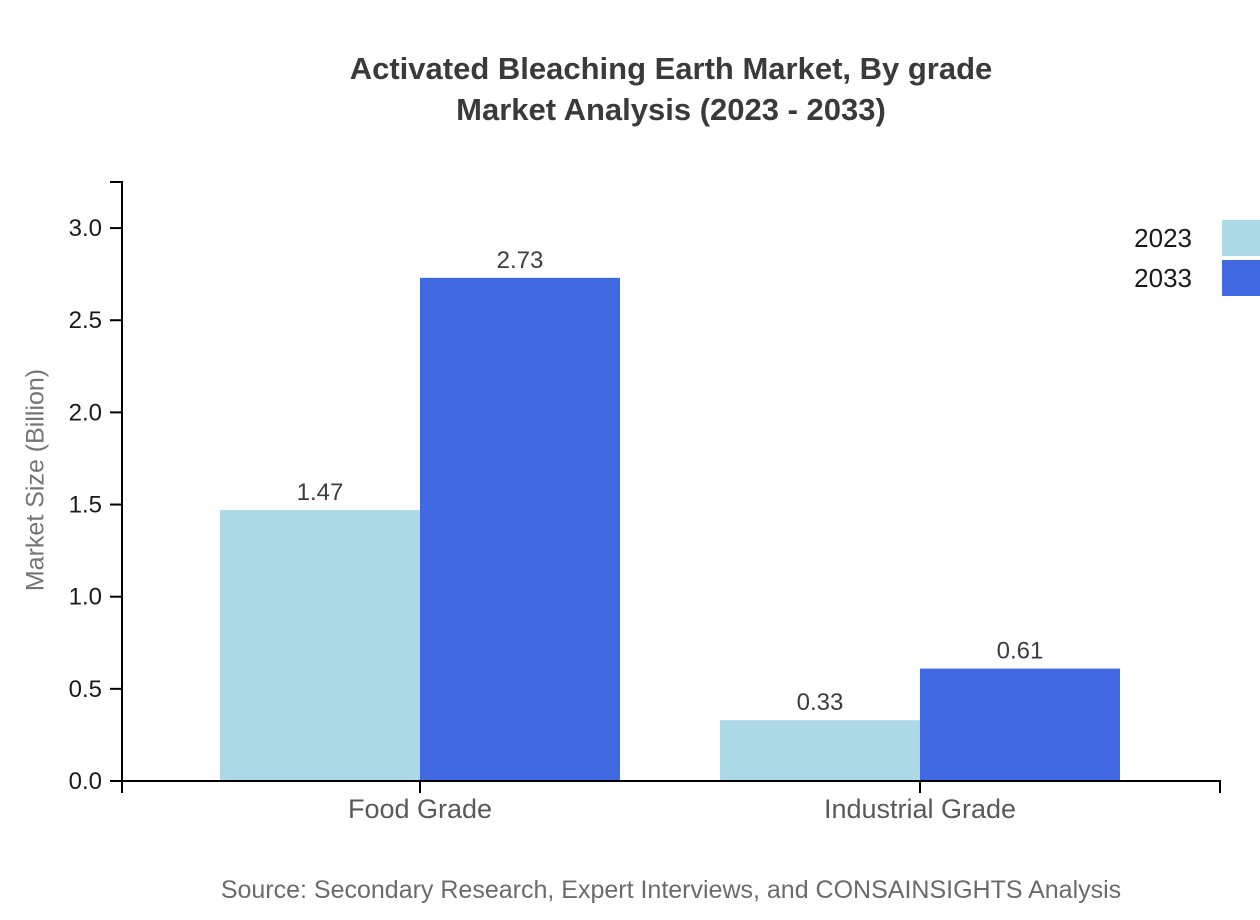  Describe the element at coordinates (1020, 651) in the screenshot. I see `value-label-industrial-grade-2033: 0.61` at that location.